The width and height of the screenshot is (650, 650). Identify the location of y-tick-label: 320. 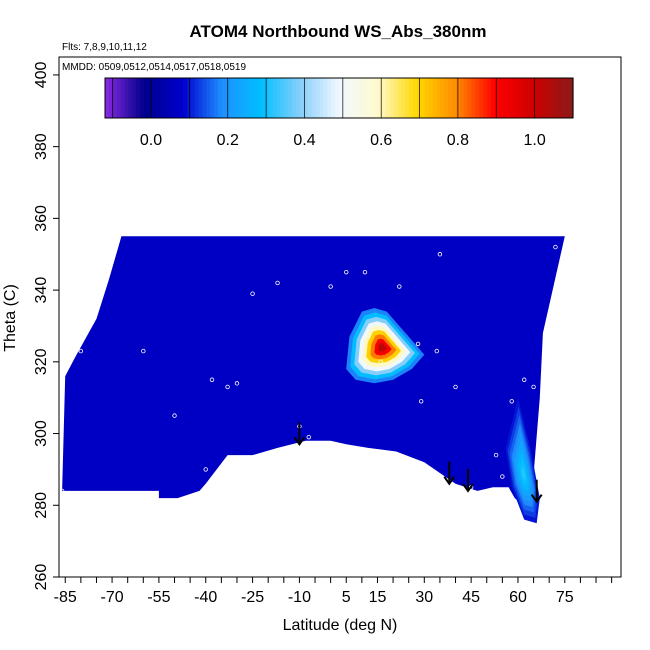
(41, 361).